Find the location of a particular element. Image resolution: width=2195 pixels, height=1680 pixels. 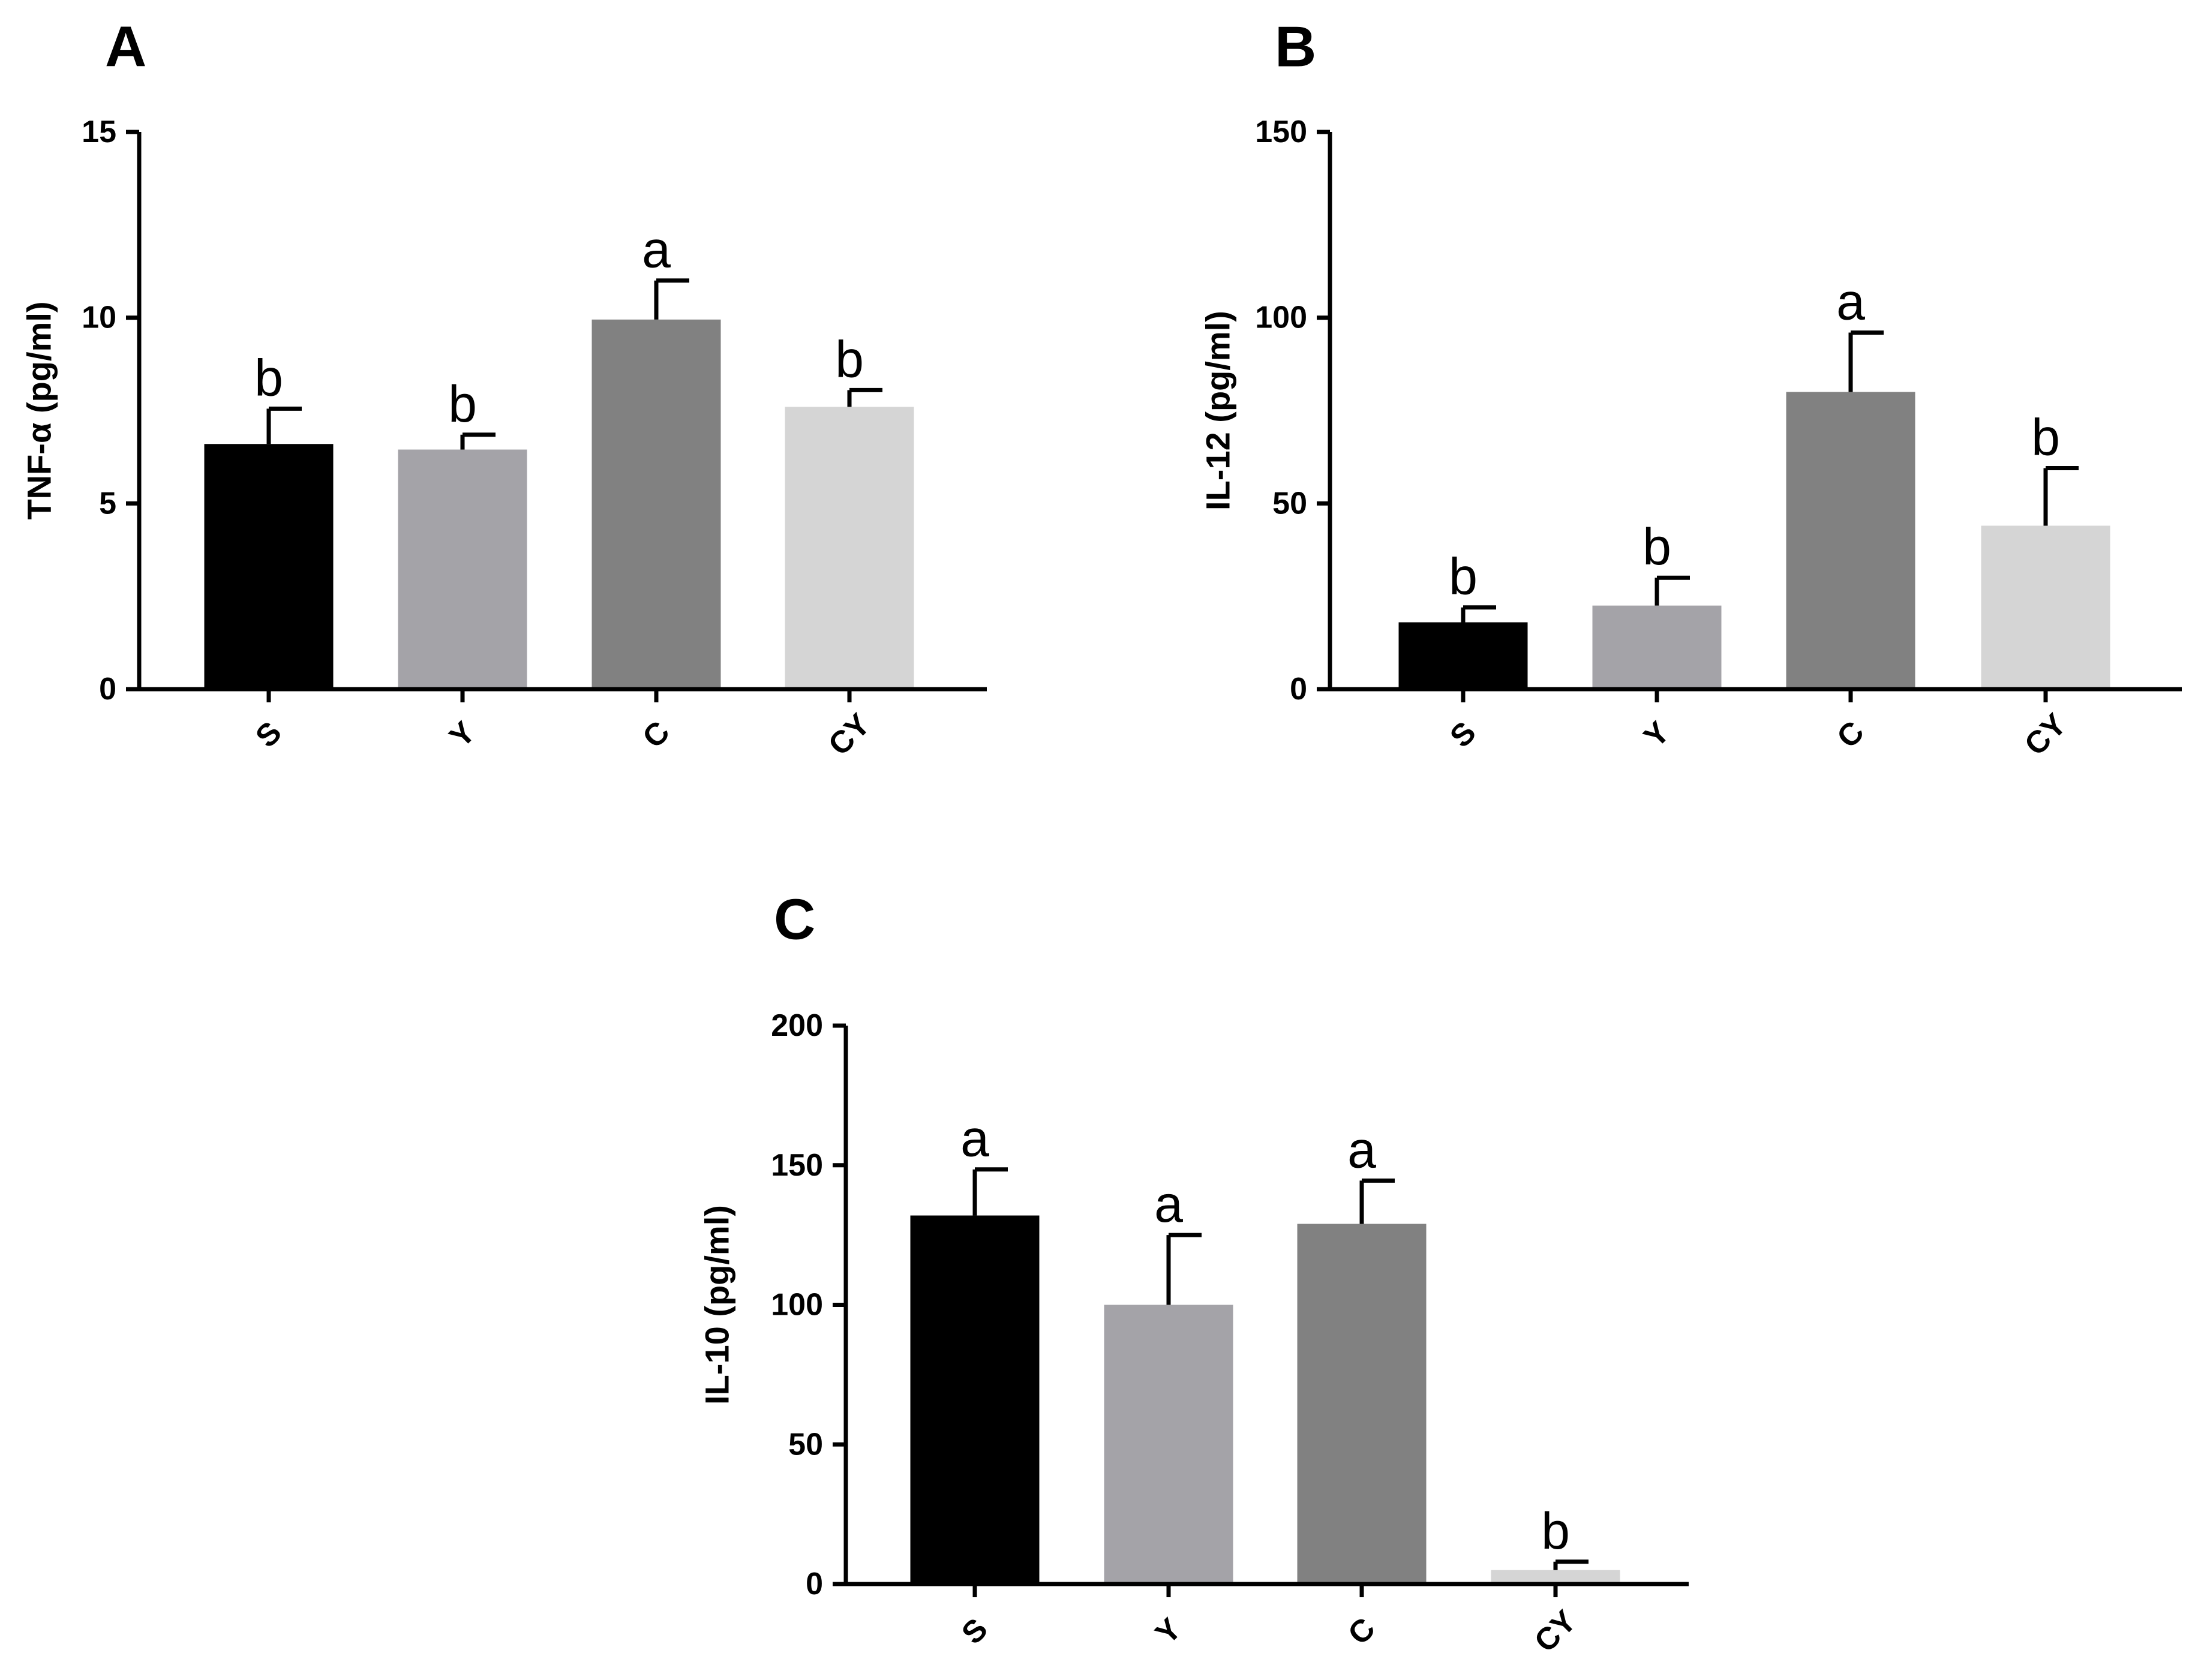

bar-c-y is located at coordinates (1168, 1445).